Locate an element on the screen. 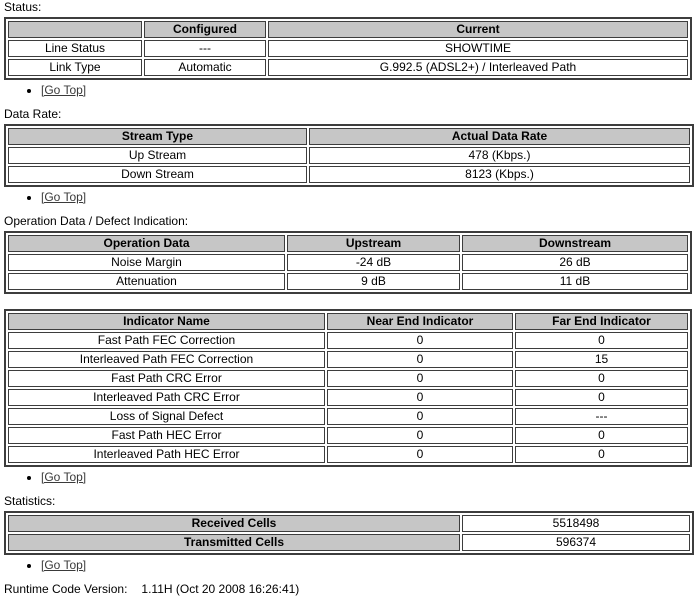 Image resolution: width=697 pixels, height=596 pixels. table-row: Interleaved Path HEC Error 0 0 is located at coordinates (348, 454).